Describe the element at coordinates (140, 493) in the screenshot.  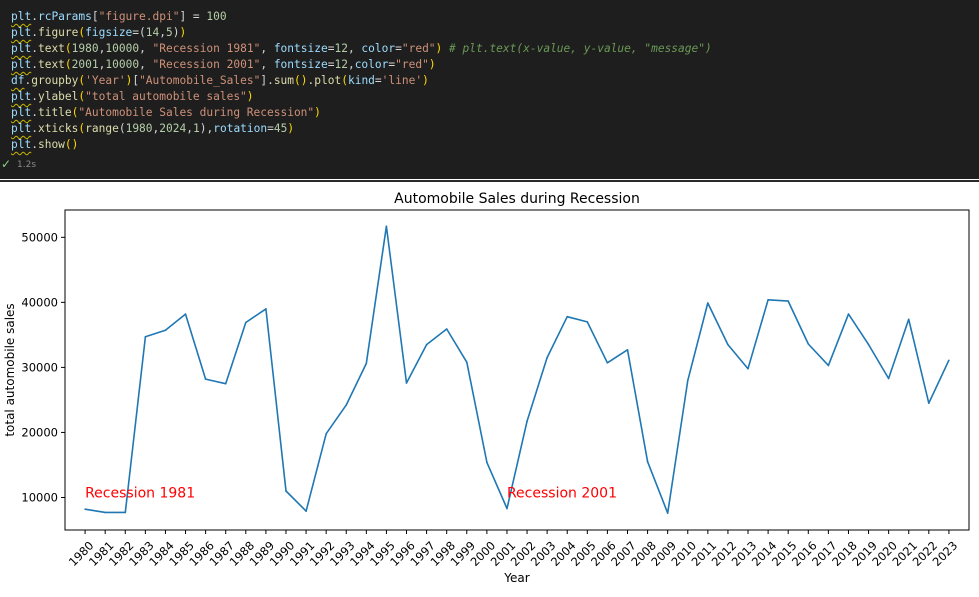
I see `annotation-text: Recession 1981` at that location.